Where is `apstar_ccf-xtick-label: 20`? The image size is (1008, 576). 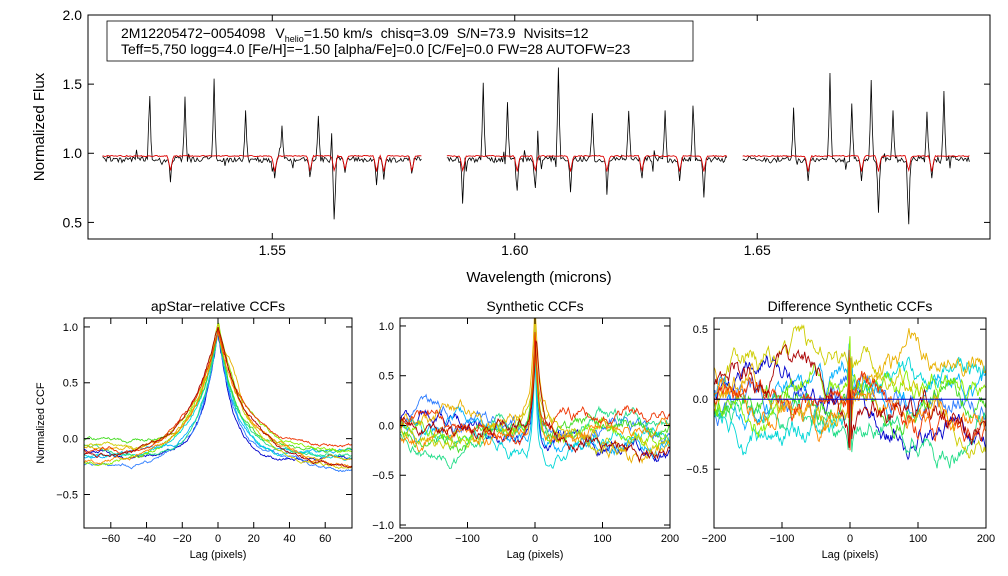 apstar_ccf-xtick-label: 20 is located at coordinates (254, 539).